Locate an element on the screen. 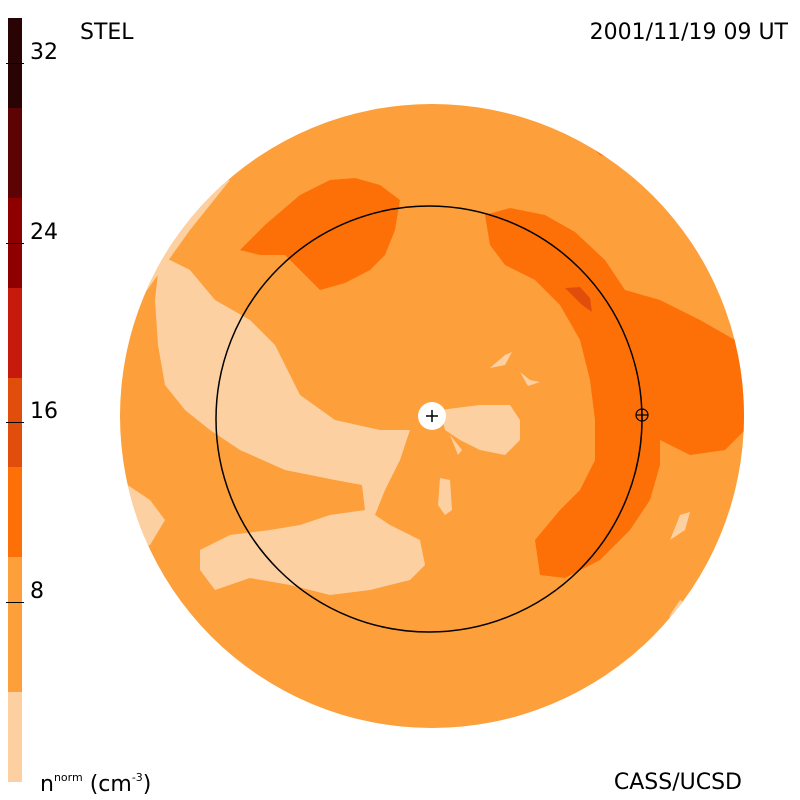 The image size is (800, 800). colorbar is located at coordinates (15, 400).